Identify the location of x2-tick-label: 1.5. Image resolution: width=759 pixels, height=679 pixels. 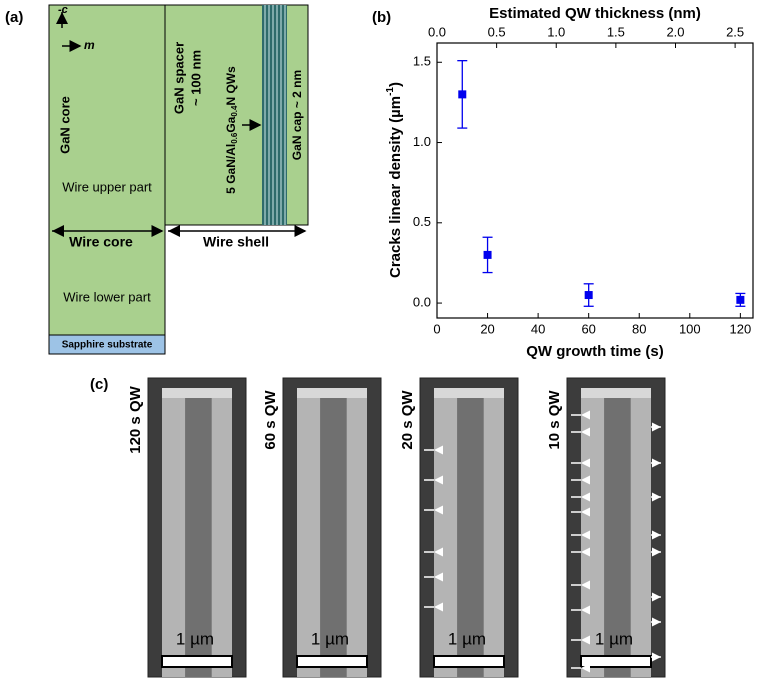
(616, 31).